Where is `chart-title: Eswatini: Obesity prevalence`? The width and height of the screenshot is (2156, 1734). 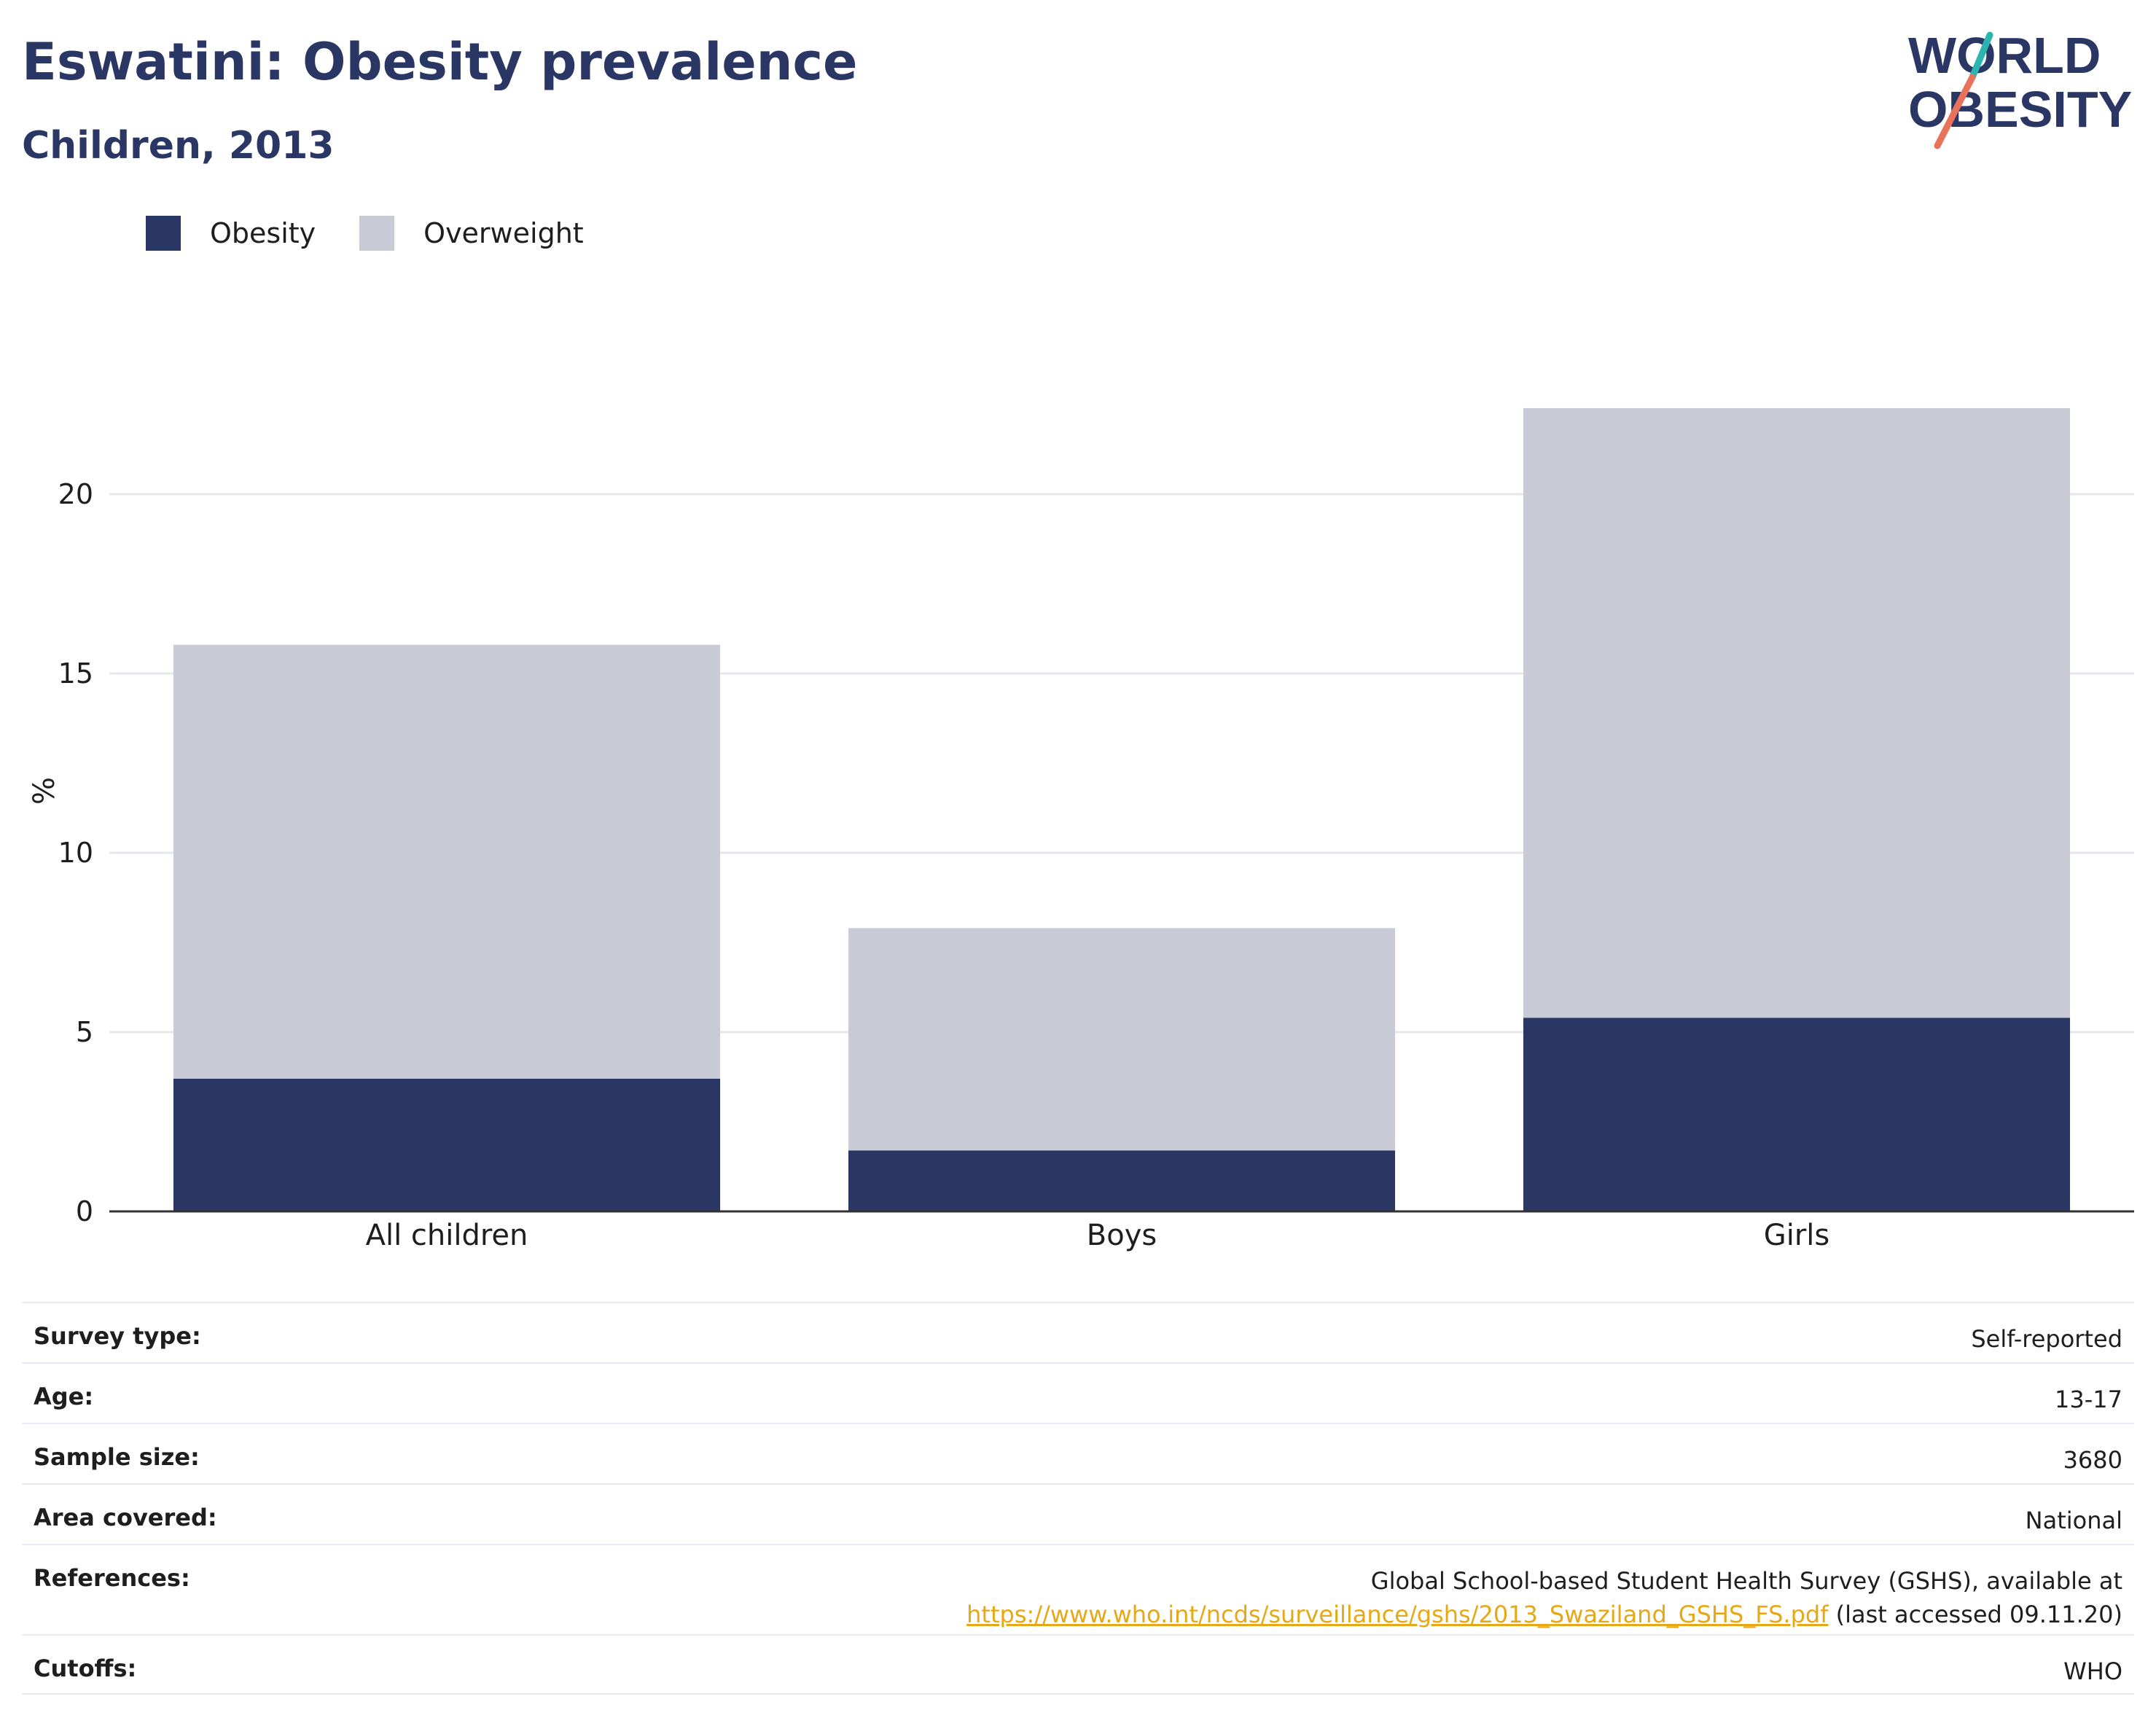
chart-title: Eswatini: Obesity prevalence is located at coordinates (440, 62).